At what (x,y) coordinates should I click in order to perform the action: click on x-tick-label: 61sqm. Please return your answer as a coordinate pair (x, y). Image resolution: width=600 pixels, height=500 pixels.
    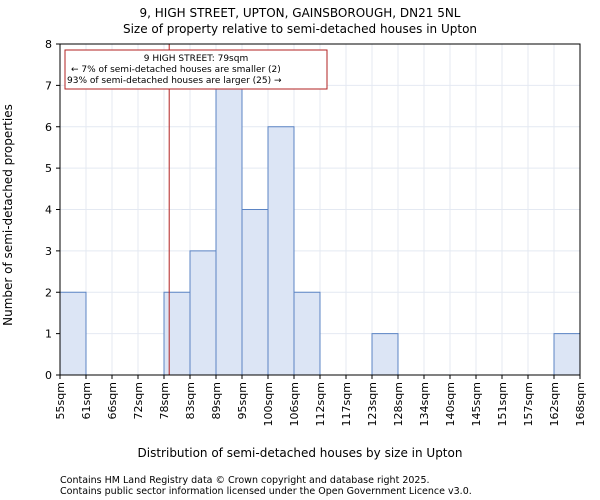
    Looking at the image, I should click on (86, 400).